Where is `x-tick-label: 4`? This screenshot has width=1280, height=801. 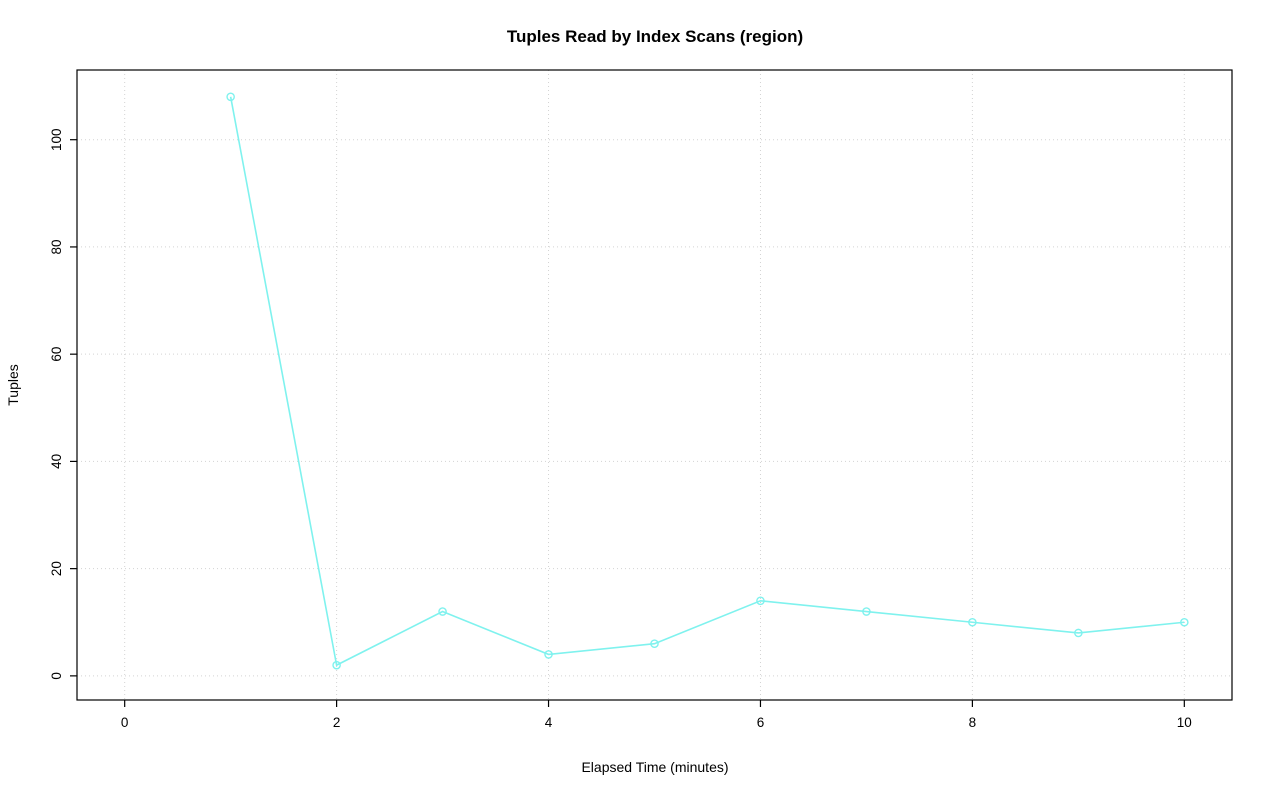
x-tick-label: 4 is located at coordinates (549, 722).